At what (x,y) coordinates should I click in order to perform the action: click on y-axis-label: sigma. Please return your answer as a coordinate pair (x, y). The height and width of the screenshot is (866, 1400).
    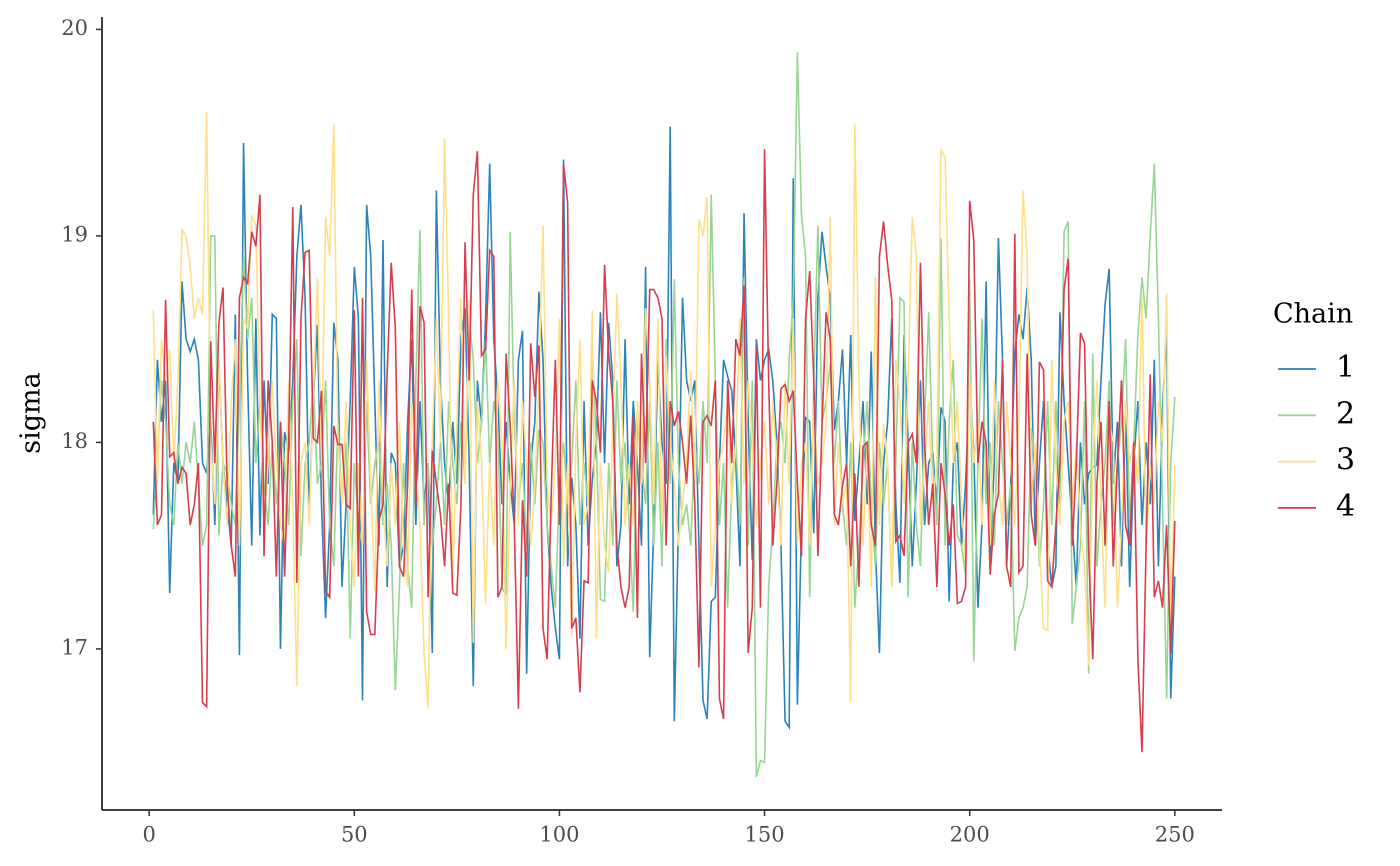
    Looking at the image, I should click on (31, 412).